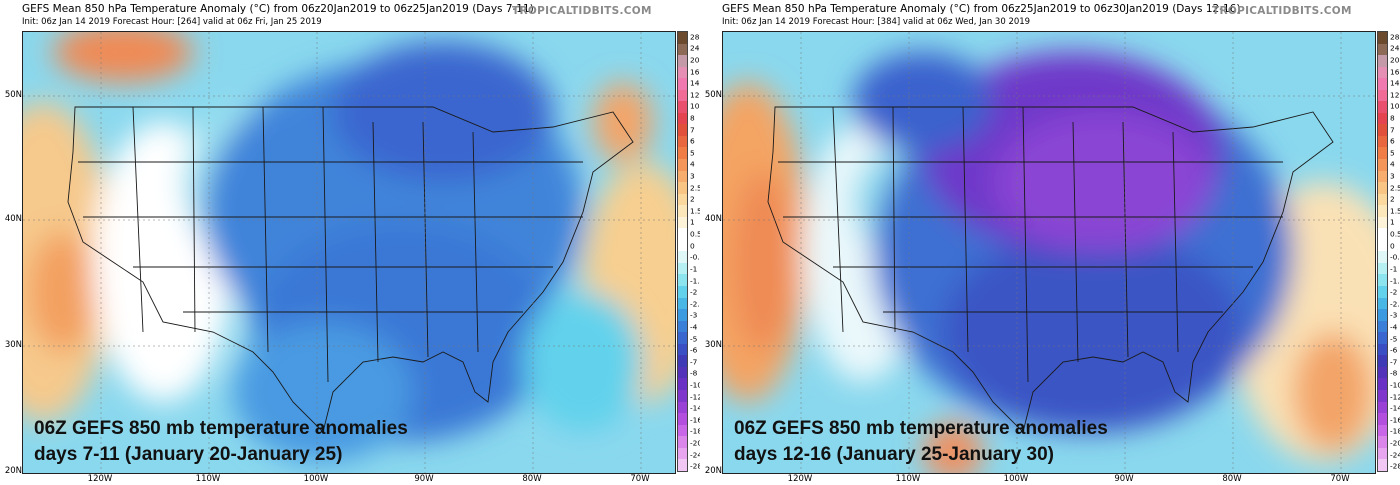  I want to click on colorbar-tick-label: 0, so click(1392, 246).